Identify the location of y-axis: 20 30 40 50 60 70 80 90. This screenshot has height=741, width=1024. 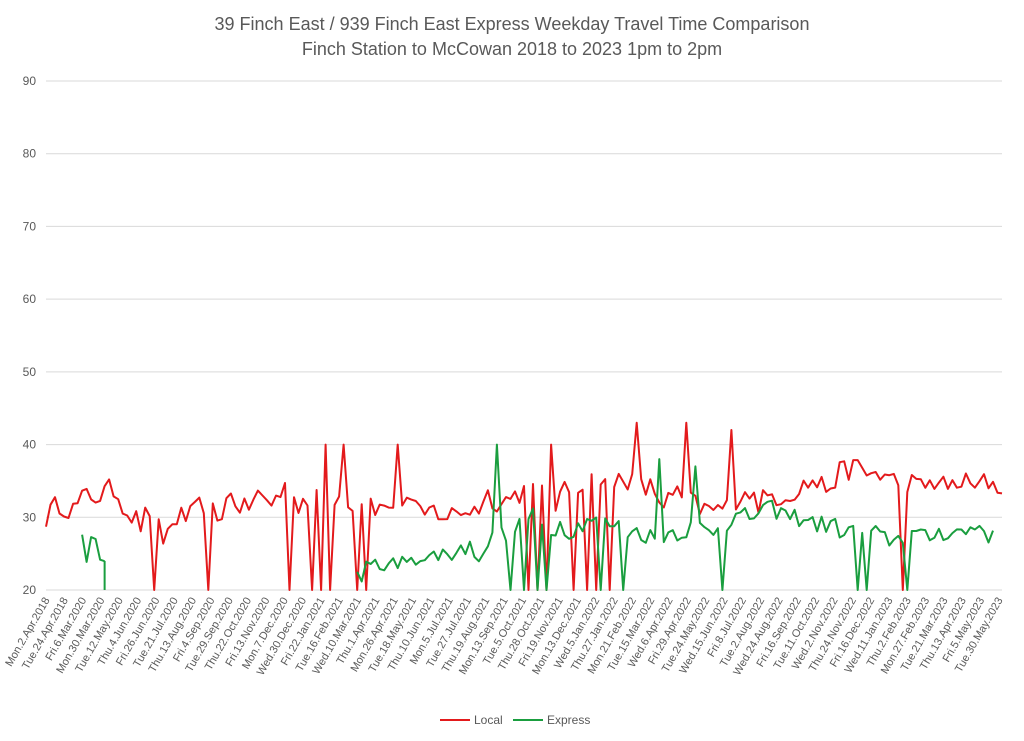
(30, 335).